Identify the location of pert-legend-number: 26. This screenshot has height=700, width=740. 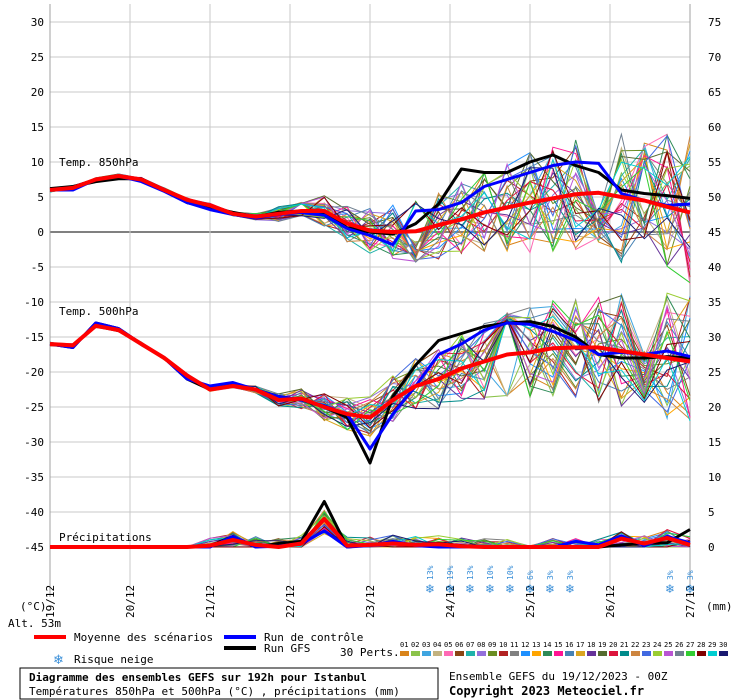
(679, 645).